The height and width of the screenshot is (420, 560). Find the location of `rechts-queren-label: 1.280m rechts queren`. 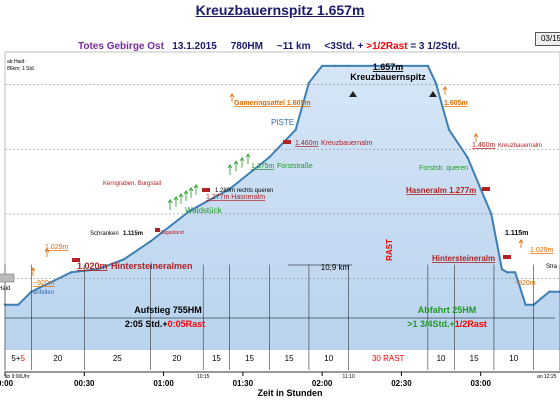

rechts-queren-label: 1.280m rechts queren is located at coordinates (244, 191).